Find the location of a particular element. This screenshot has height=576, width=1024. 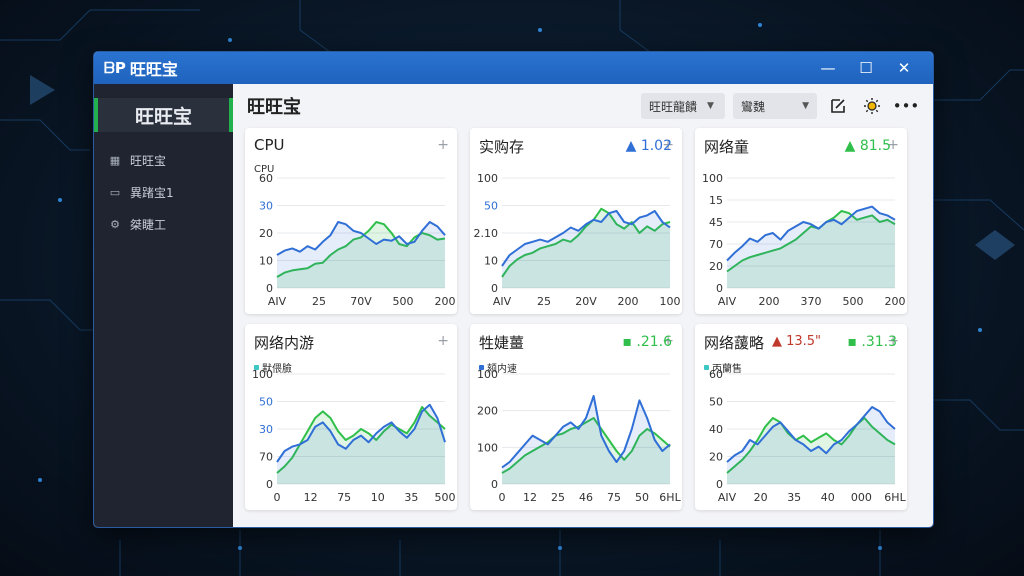

metric-card: 100 50 30 70 0 0 12 75 10 35 500 网络内游 + 默偎臉 is located at coordinates (351, 417).